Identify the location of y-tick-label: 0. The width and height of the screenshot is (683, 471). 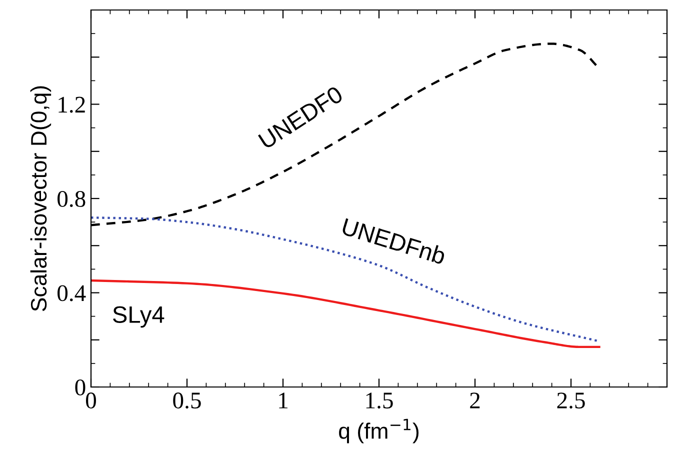
(80, 387).